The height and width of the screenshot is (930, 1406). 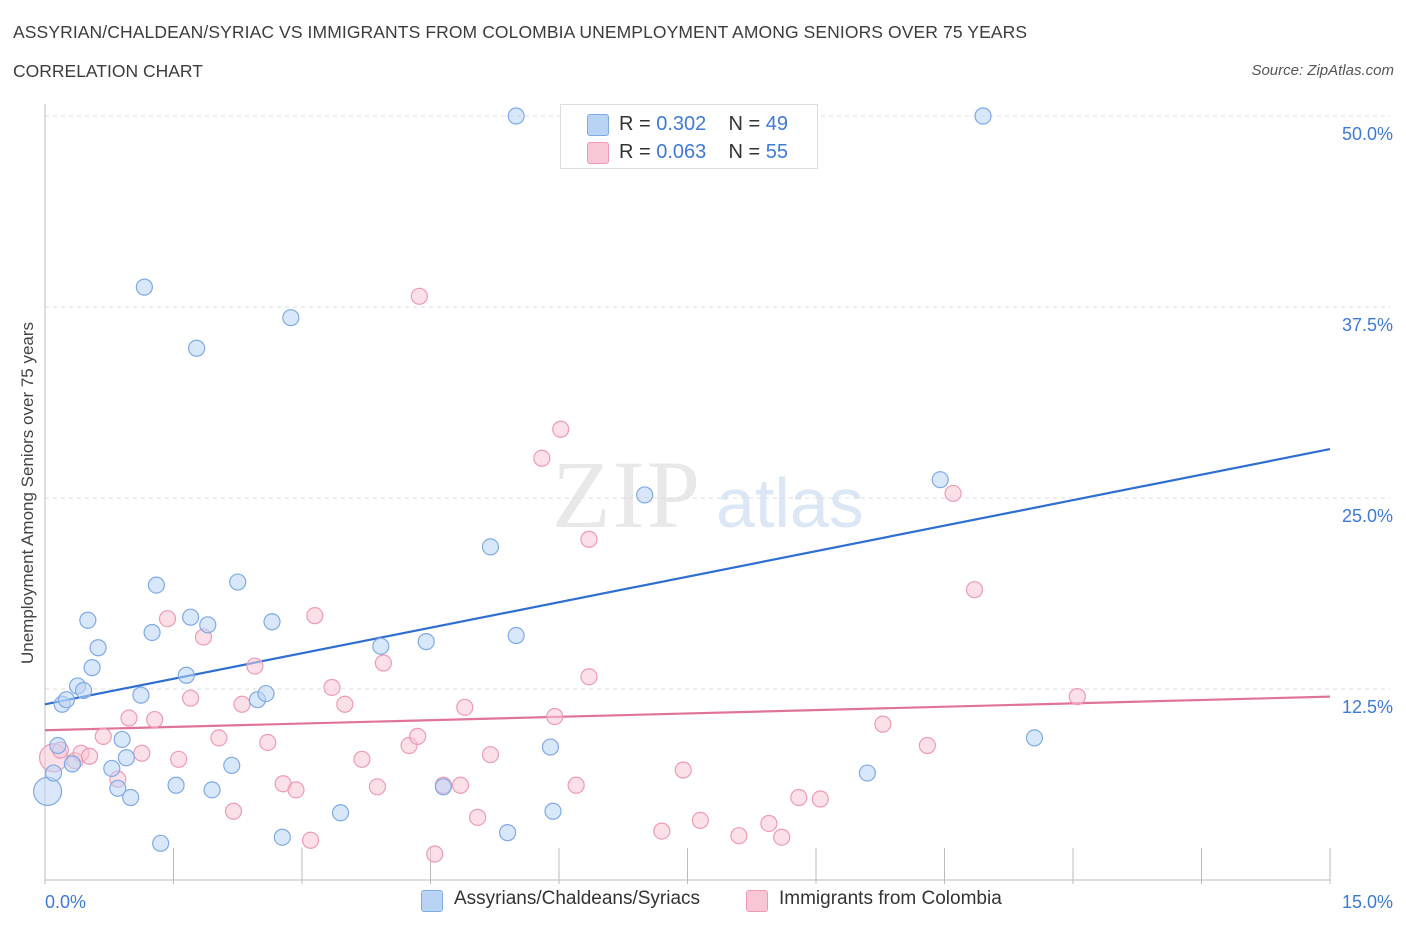 What do you see at coordinates (1322, 70) in the screenshot?
I see `source-label: Source: ZipAtlas.com` at bounding box center [1322, 70].